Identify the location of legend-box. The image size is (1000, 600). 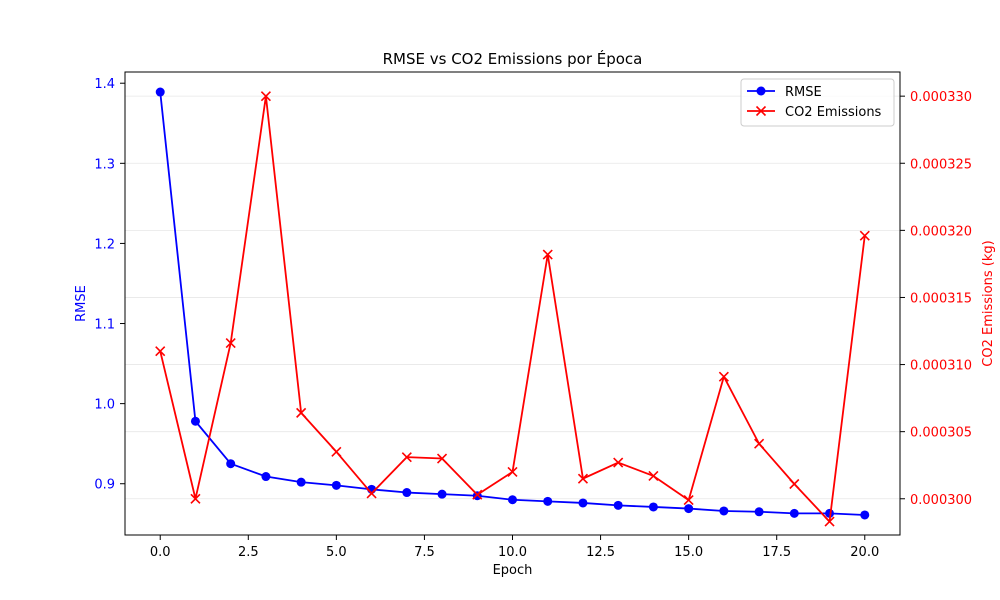
(817, 102).